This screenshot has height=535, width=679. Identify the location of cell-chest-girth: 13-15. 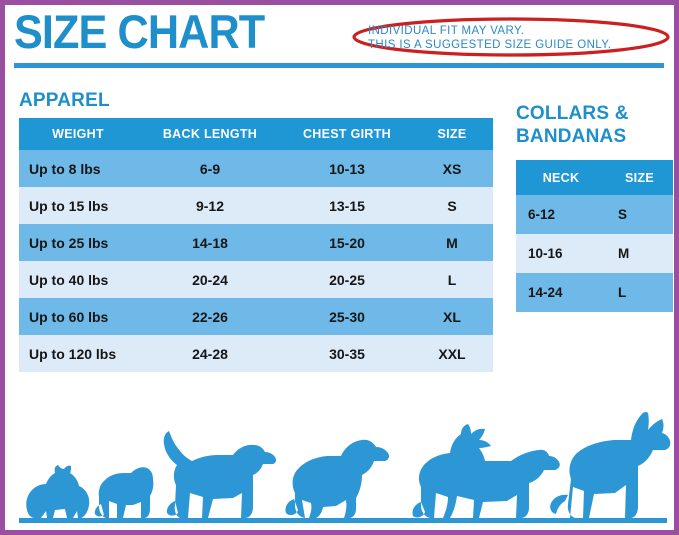
(347, 205).